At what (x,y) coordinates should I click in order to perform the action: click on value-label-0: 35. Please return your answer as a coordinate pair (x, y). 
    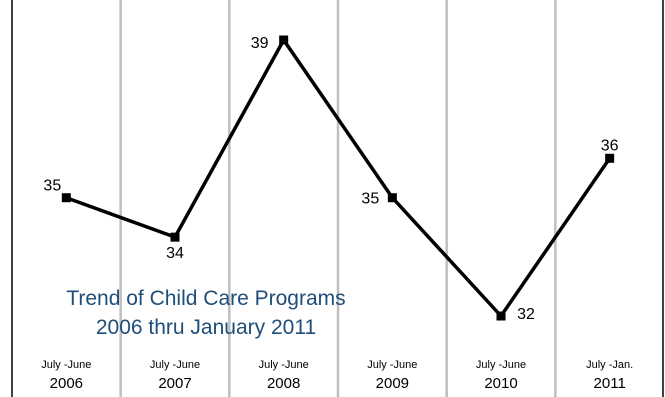
    Looking at the image, I should click on (52, 186).